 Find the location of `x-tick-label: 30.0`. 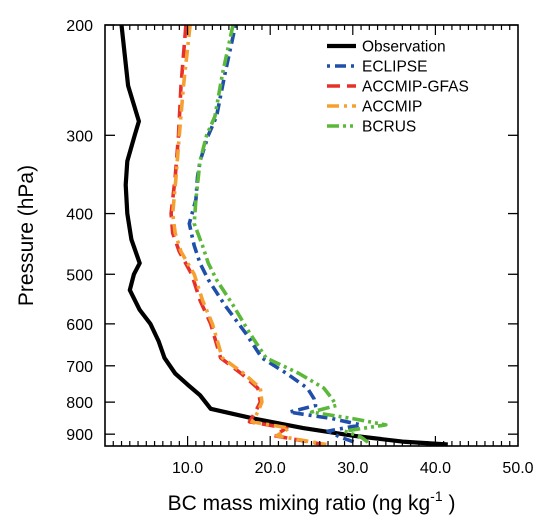

x-tick-label: 30.0 is located at coordinates (352, 468).